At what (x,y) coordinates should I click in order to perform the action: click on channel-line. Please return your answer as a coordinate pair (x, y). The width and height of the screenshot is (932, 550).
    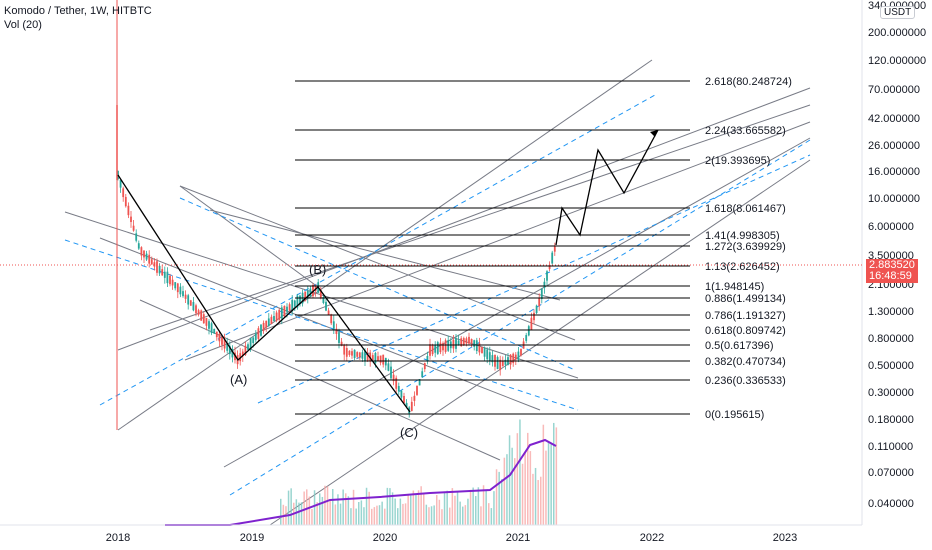
    Looking at the image, I should click on (385, 255).